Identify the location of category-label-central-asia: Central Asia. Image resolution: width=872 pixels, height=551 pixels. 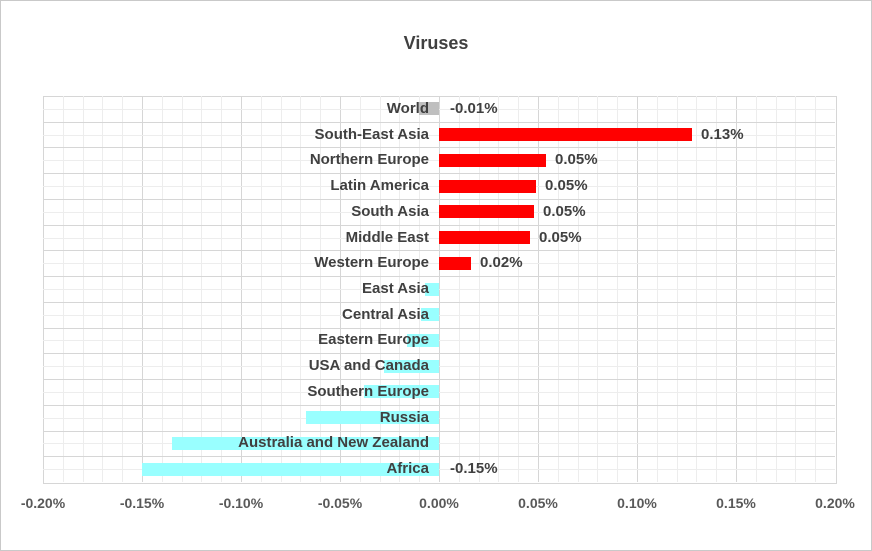
(385, 314).